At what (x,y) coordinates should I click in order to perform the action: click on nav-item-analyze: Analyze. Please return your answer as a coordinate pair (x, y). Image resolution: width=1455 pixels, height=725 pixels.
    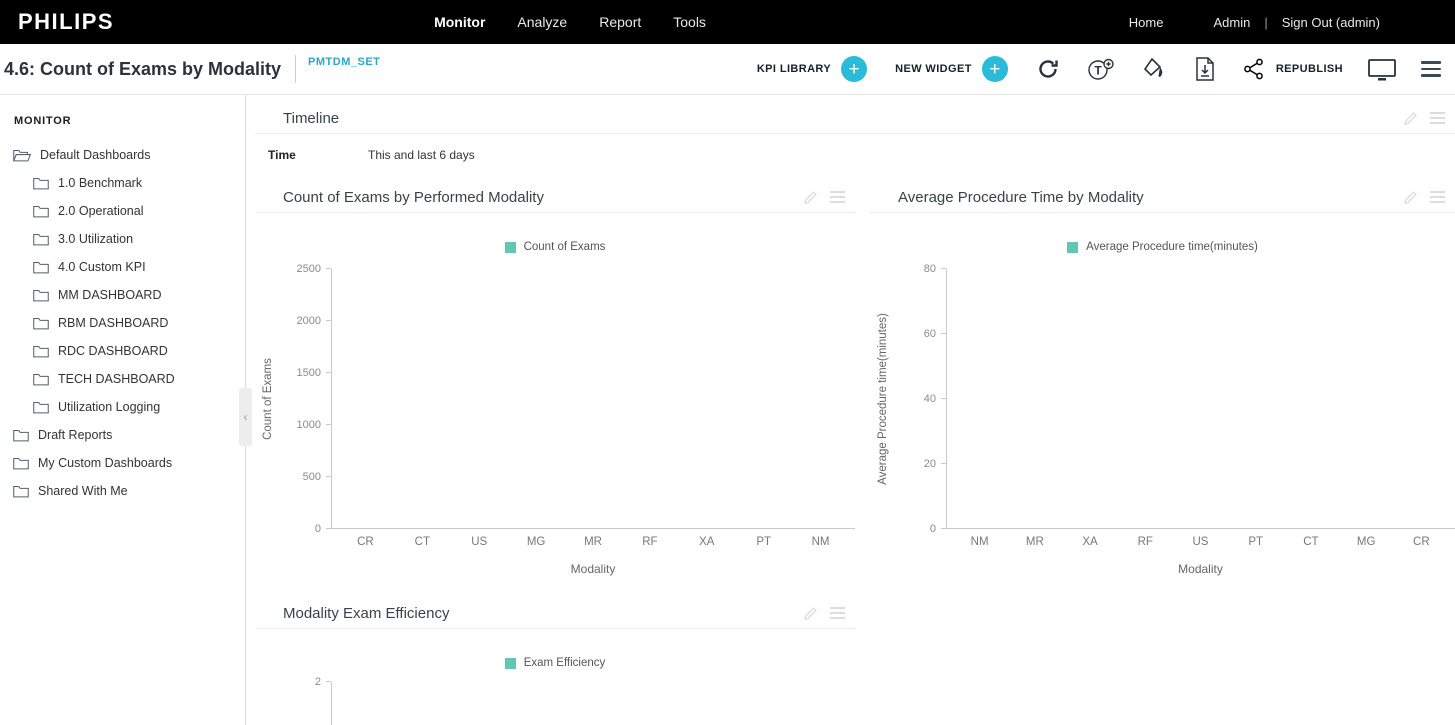
    Looking at the image, I should click on (542, 22).